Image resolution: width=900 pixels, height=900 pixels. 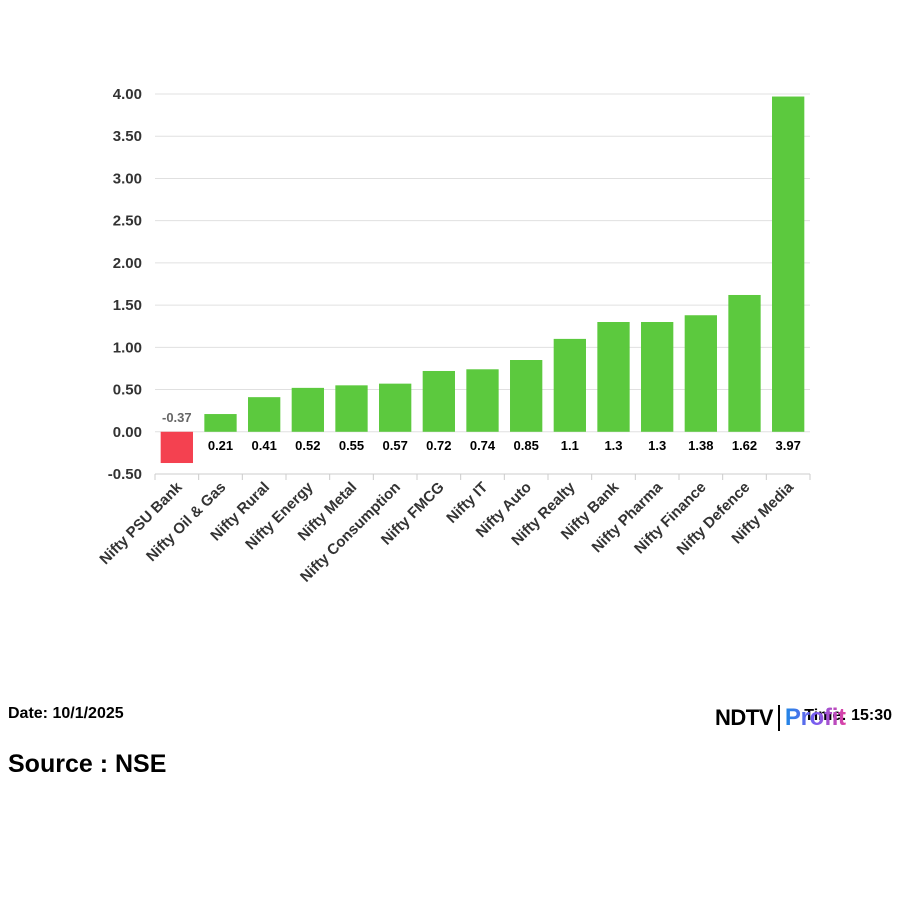 What do you see at coordinates (788, 445) in the screenshot?
I see `data-label: 3.97` at bounding box center [788, 445].